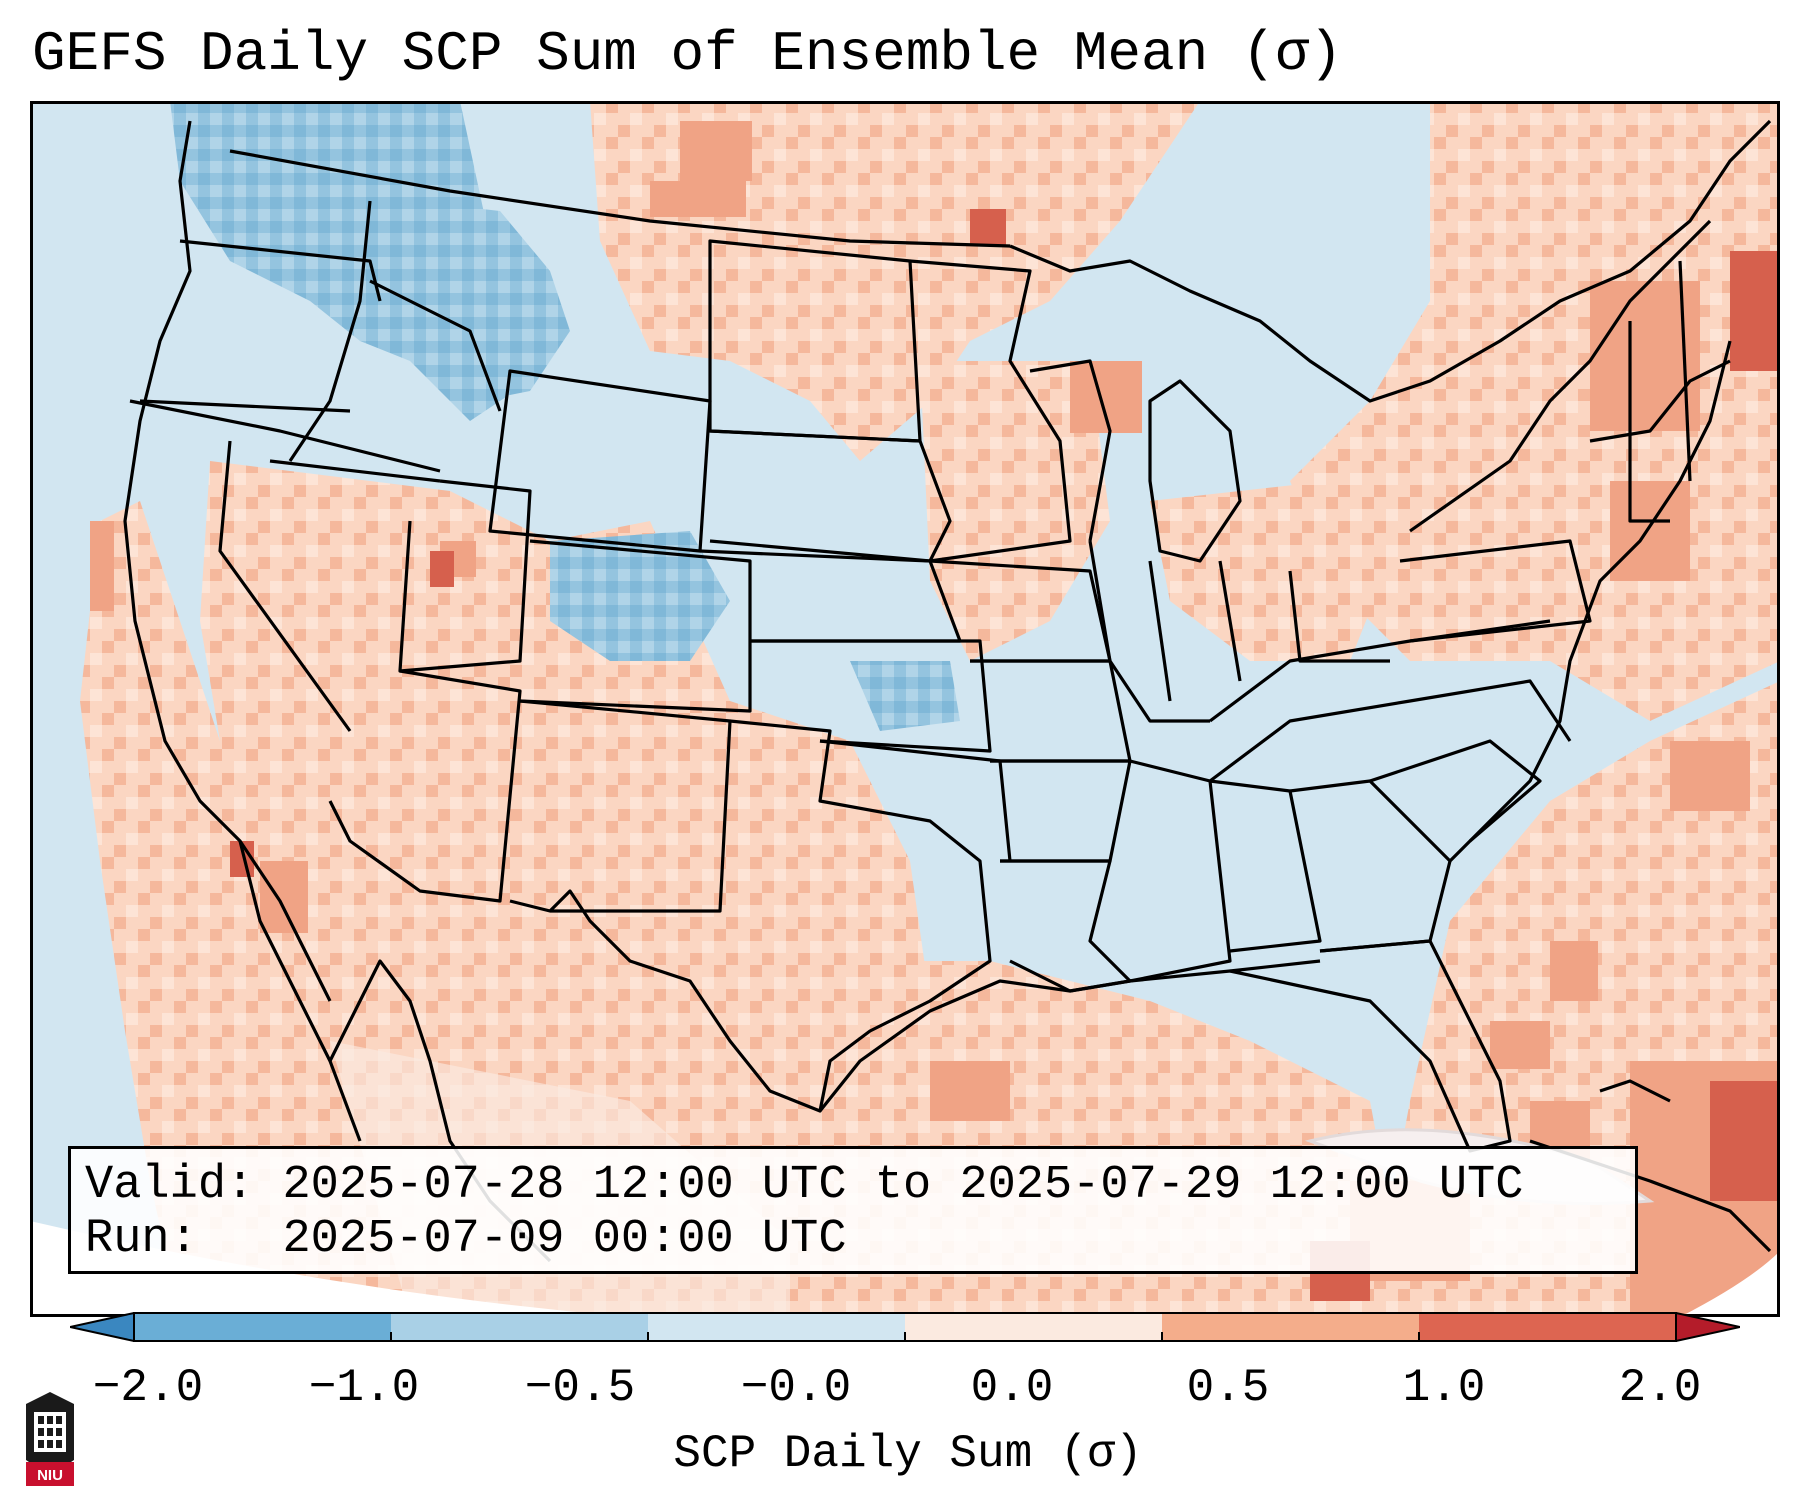 Image resolution: width=1803 pixels, height=1506 pixels. Describe the element at coordinates (796, 1388) in the screenshot. I see `colorbar-tick-label: −0.0` at that location.